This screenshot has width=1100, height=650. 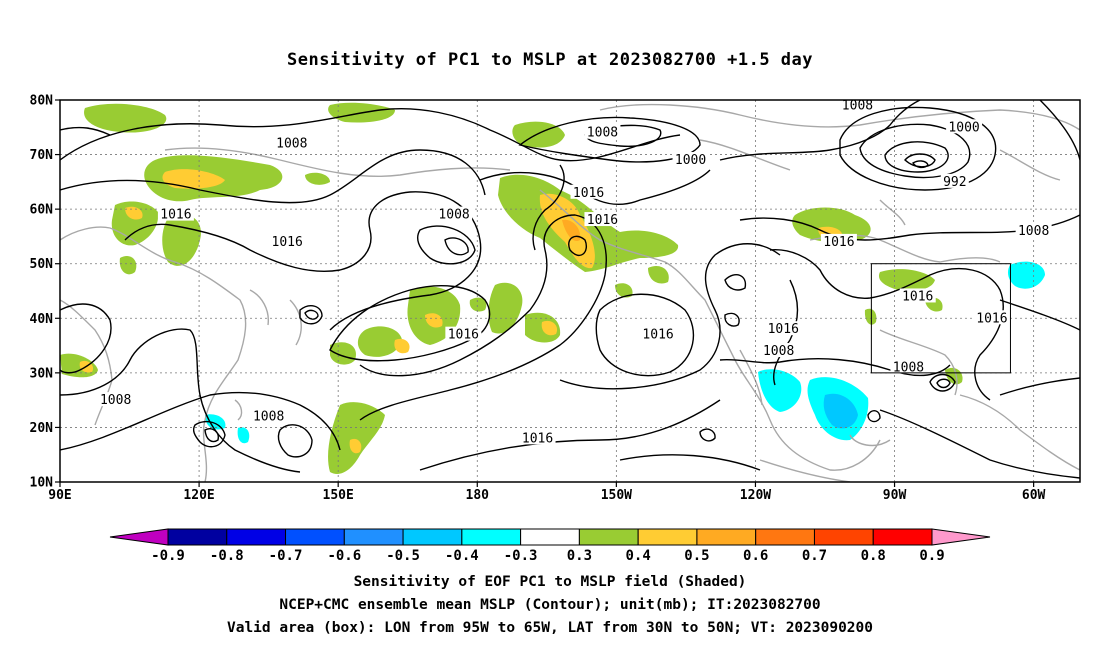 I want to click on colorbar-label: -0.4, so click(x=462, y=556).